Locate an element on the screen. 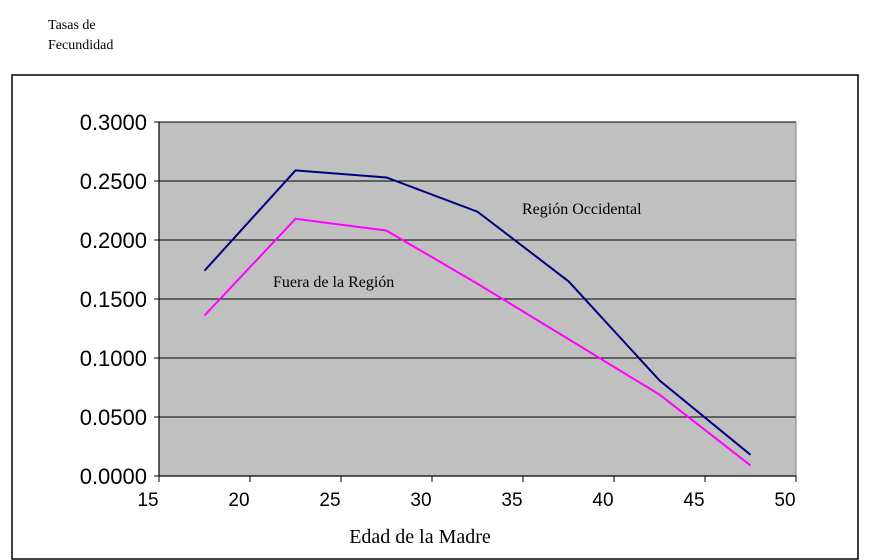 The width and height of the screenshot is (871, 560). y-tick-label-4: 0.2000 is located at coordinates (113, 240).